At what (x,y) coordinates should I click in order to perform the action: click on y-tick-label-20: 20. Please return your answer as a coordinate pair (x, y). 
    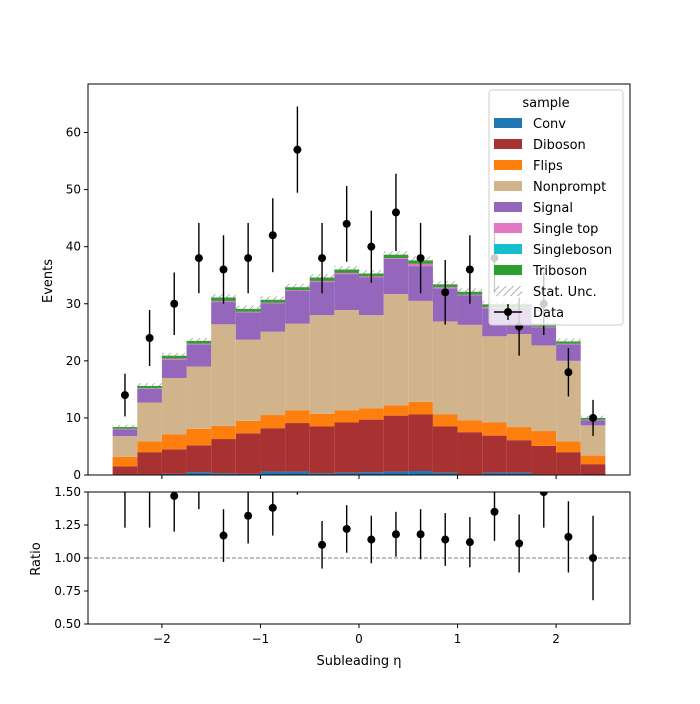
    Looking at the image, I should click on (73, 361).